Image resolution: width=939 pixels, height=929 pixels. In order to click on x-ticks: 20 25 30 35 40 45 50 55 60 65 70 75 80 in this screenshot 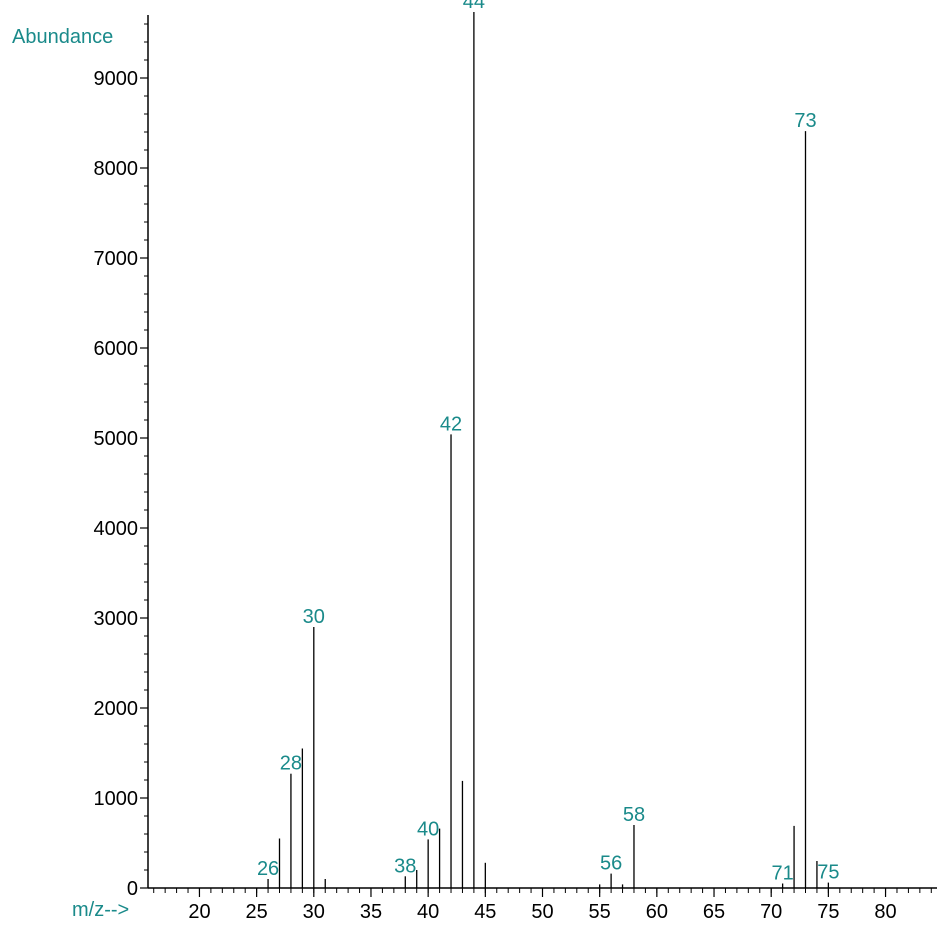, I will do `click(542, 905)`.